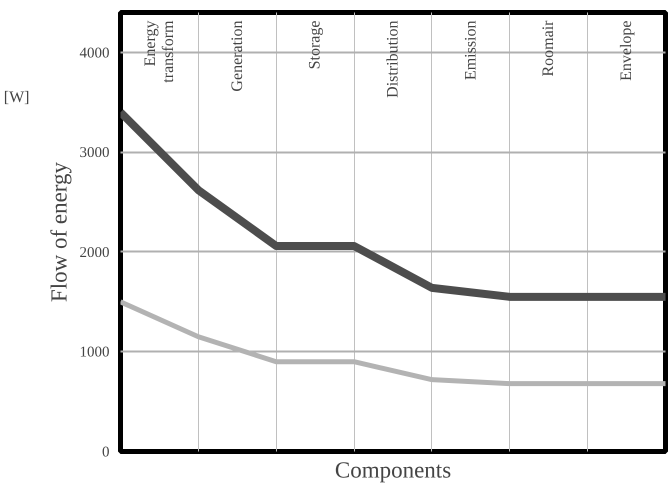 The height and width of the screenshot is (485, 669). Describe the element at coordinates (393, 59) in the screenshot. I see `annotation: Distribution` at that location.